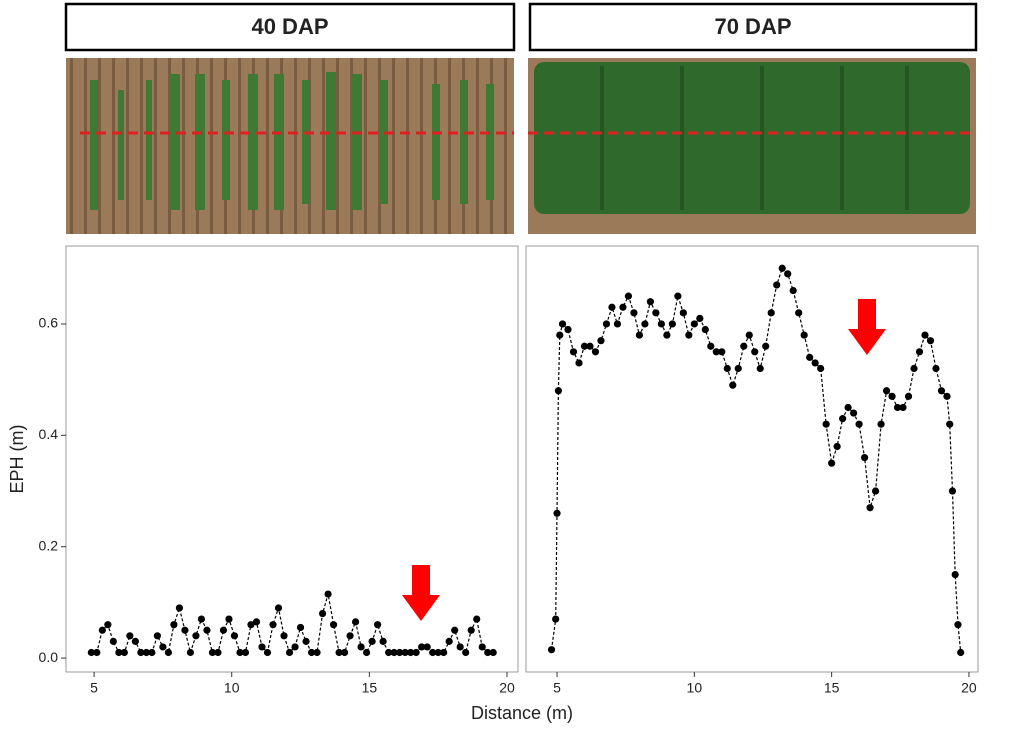  I want to click on panel-title: 70 DAP, so click(752, 26).